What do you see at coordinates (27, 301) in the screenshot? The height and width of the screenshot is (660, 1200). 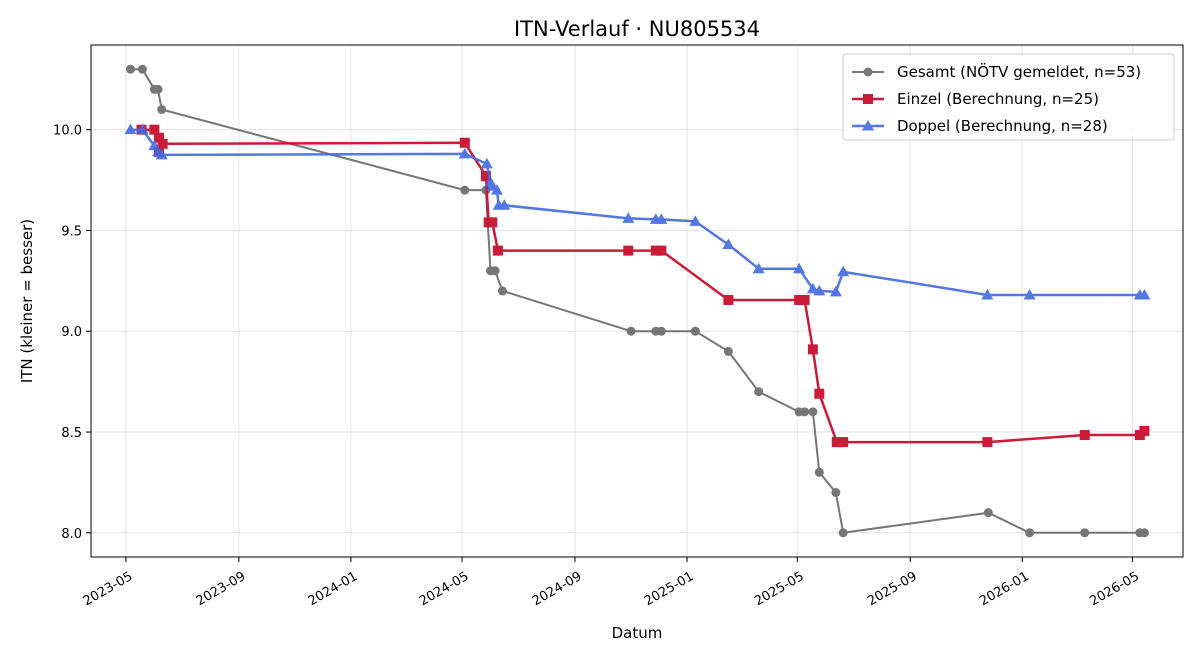 I see `y-axis-title: ITN (kleiner = besser)` at bounding box center [27, 301].